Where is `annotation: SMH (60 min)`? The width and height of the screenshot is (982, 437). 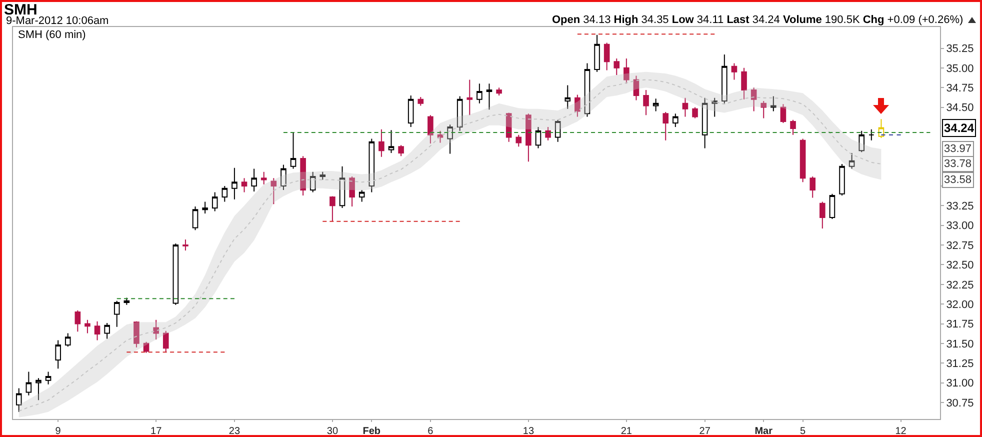 annotation: SMH (60 min) is located at coordinates (52, 35).